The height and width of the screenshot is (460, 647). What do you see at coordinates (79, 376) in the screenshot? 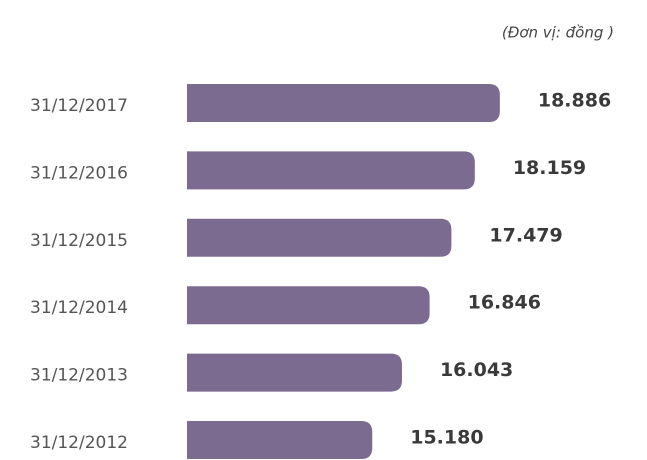
I see `y-tick-label: 31/12/2013` at bounding box center [79, 376].